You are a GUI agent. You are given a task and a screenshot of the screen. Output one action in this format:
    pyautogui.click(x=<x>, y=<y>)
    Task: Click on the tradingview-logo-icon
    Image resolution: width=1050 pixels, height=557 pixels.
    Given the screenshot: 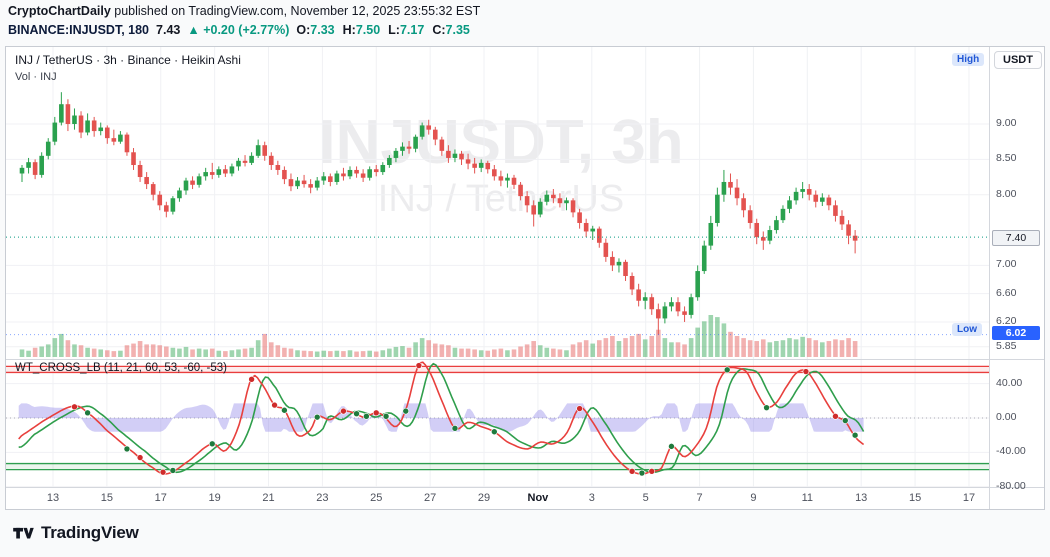 What is the action you would take?
    pyautogui.click(x=23, y=533)
    